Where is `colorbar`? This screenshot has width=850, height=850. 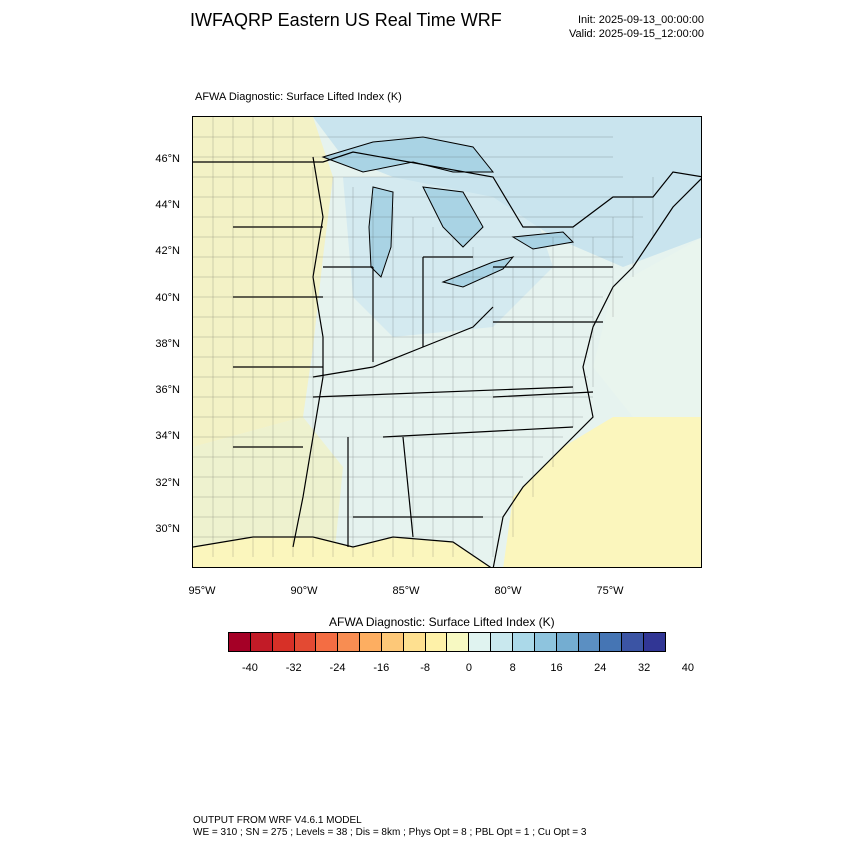 colorbar is located at coordinates (447, 642).